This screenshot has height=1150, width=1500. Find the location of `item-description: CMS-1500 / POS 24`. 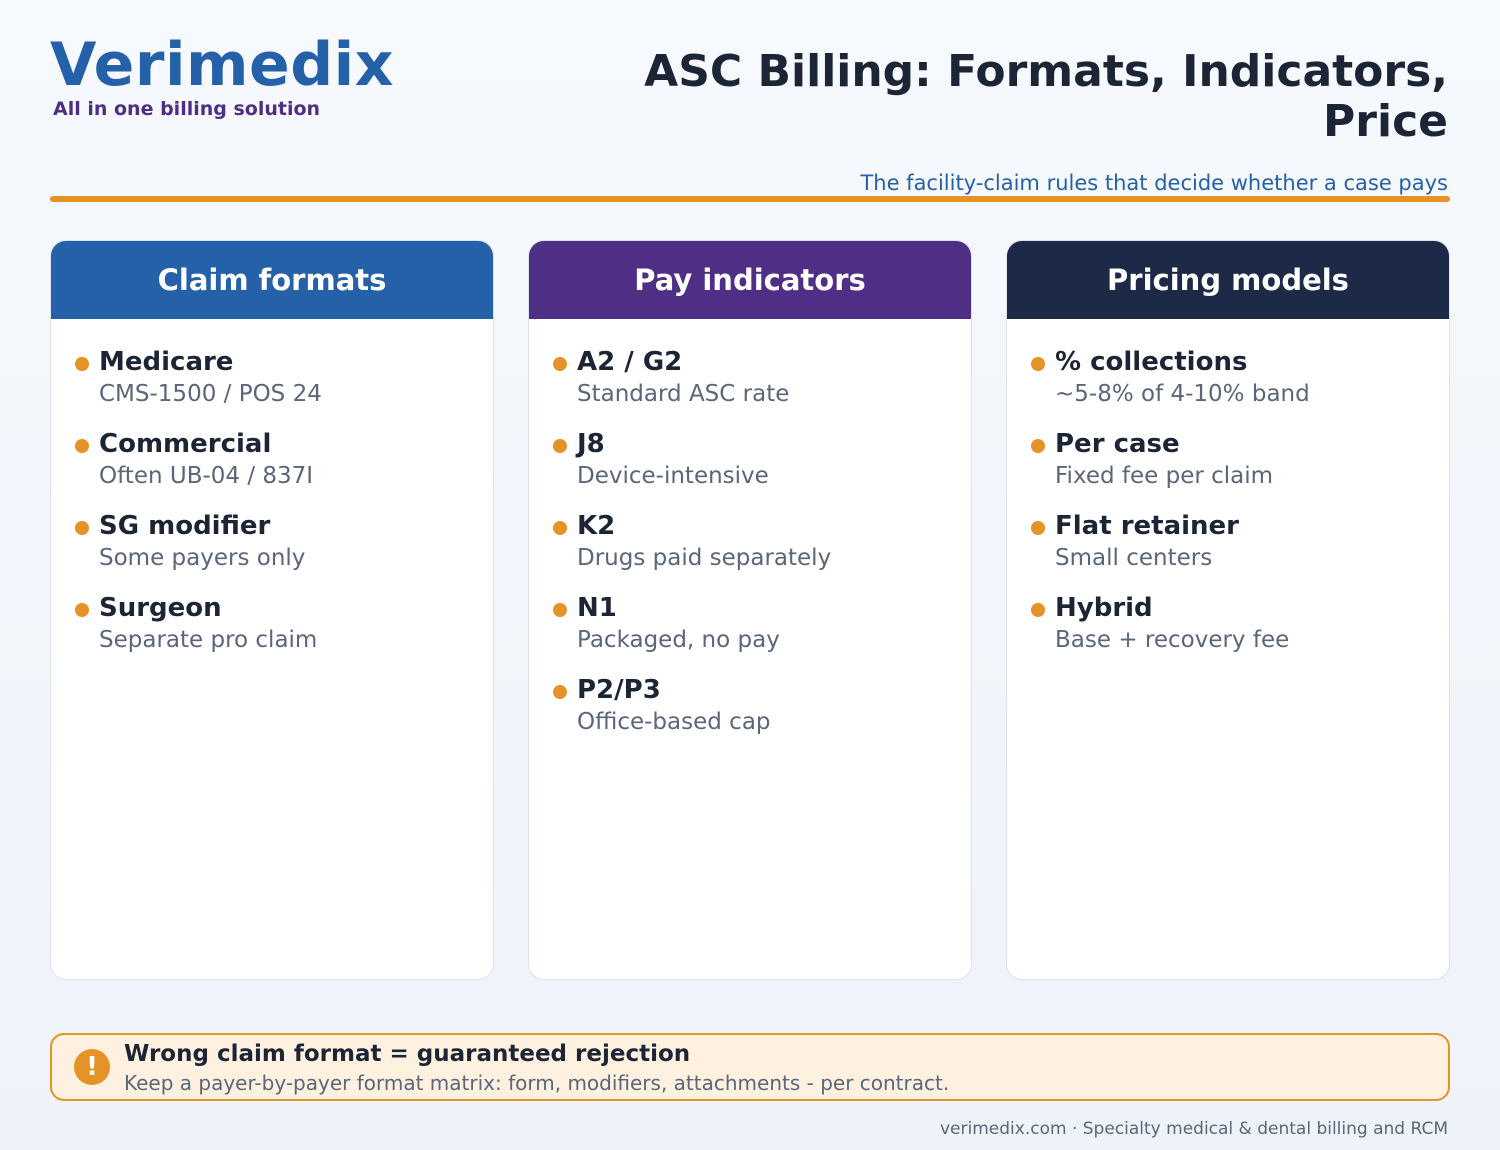

item-description: CMS-1500 / POS 24 is located at coordinates (210, 394).